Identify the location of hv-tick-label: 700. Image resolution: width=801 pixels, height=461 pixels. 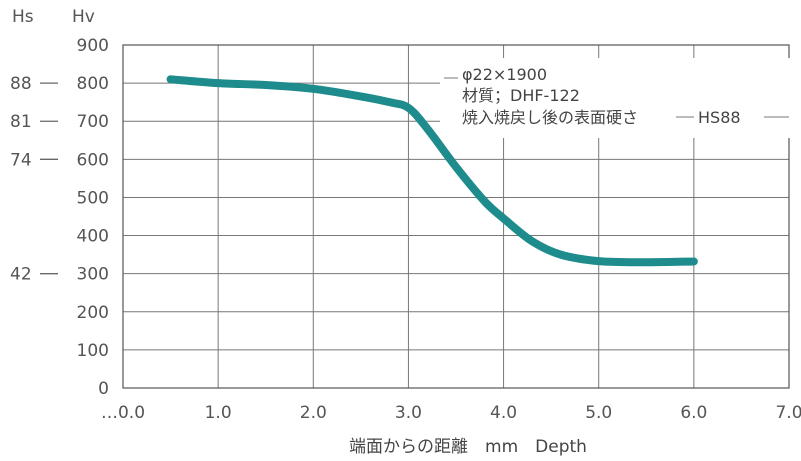
(93, 122).